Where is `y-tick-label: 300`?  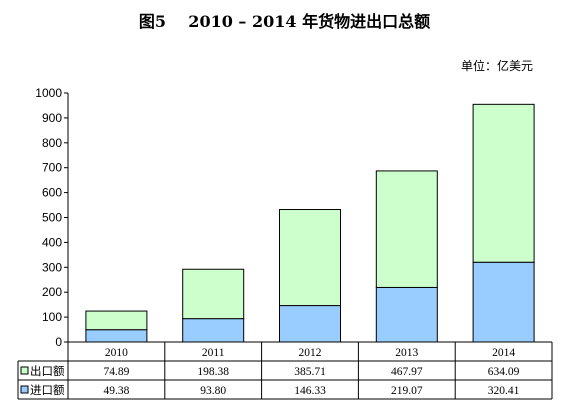 y-tick-label: 300 is located at coordinates (52, 267).